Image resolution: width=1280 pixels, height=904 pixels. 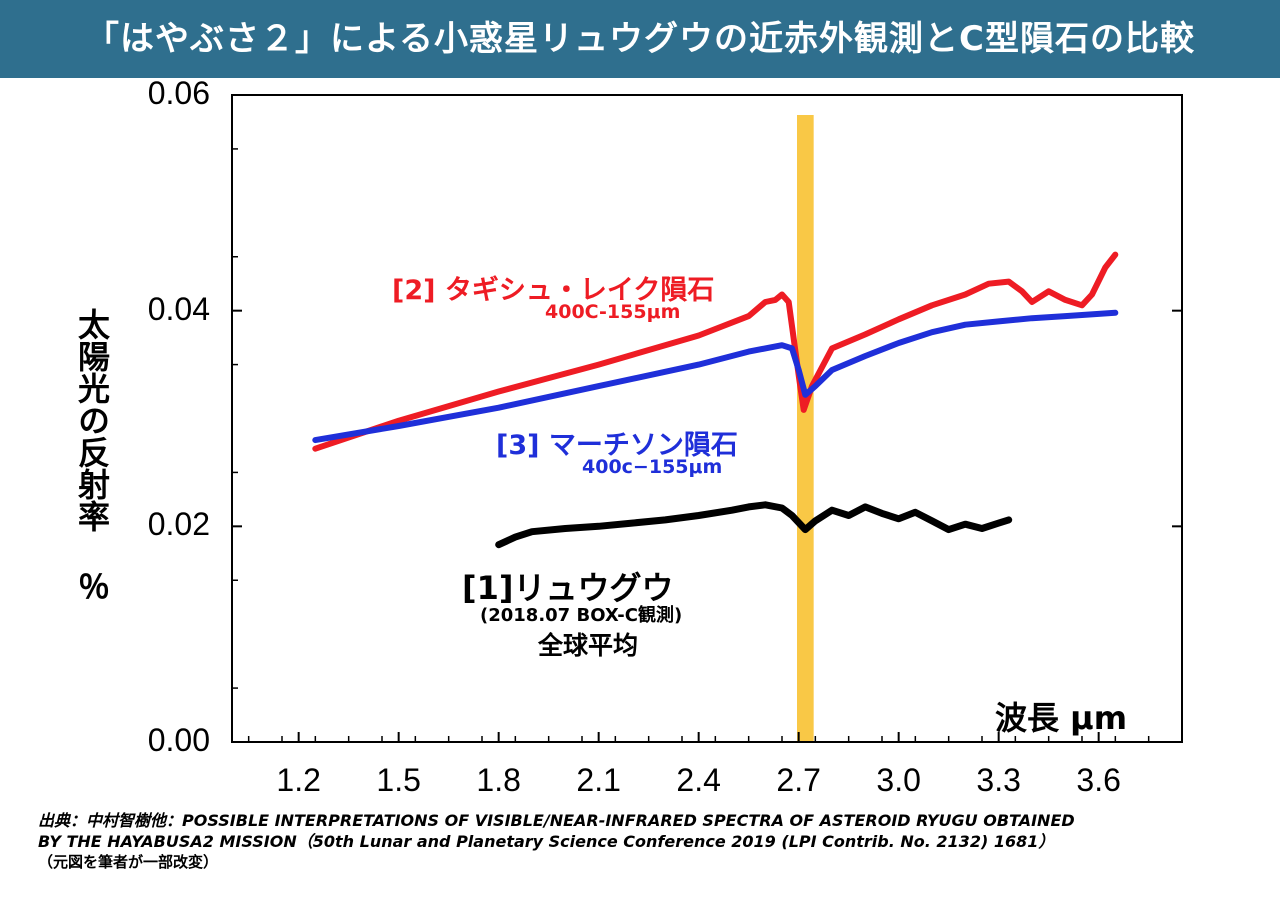 What do you see at coordinates (598, 780) in the screenshot?
I see `x-tick-label: 2.1` at bounding box center [598, 780].